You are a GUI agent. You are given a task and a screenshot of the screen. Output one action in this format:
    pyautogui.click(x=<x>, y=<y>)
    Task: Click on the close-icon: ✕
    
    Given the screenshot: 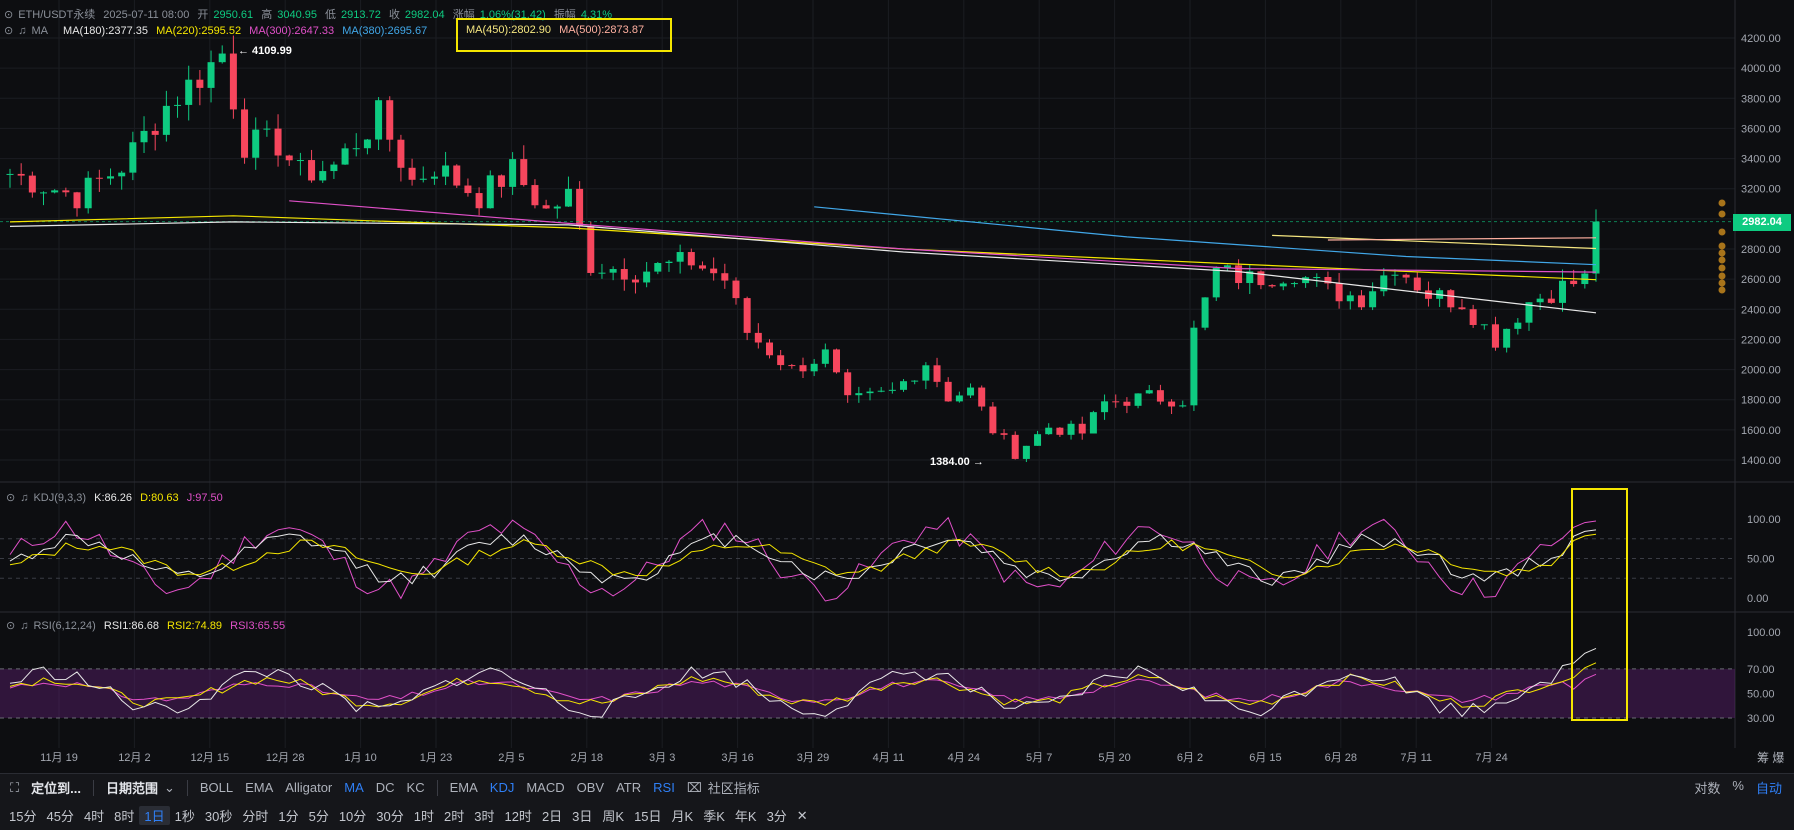 What is the action you would take?
    pyautogui.click(x=802, y=815)
    